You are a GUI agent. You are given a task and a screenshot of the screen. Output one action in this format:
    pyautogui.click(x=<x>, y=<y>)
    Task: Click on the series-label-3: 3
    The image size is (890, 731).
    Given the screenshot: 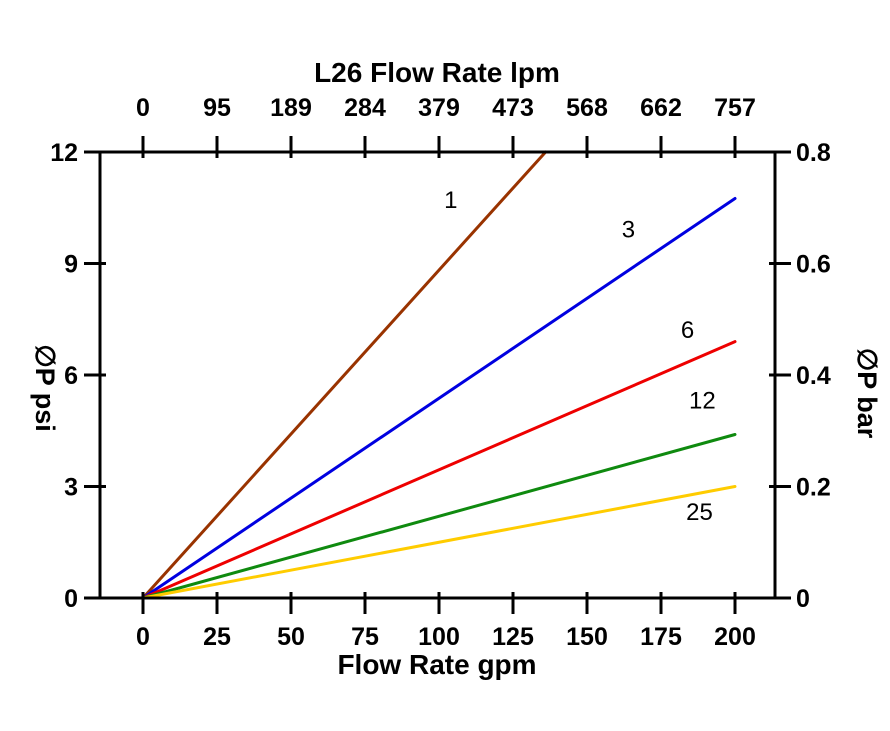 What is the action you would take?
    pyautogui.click(x=628, y=230)
    